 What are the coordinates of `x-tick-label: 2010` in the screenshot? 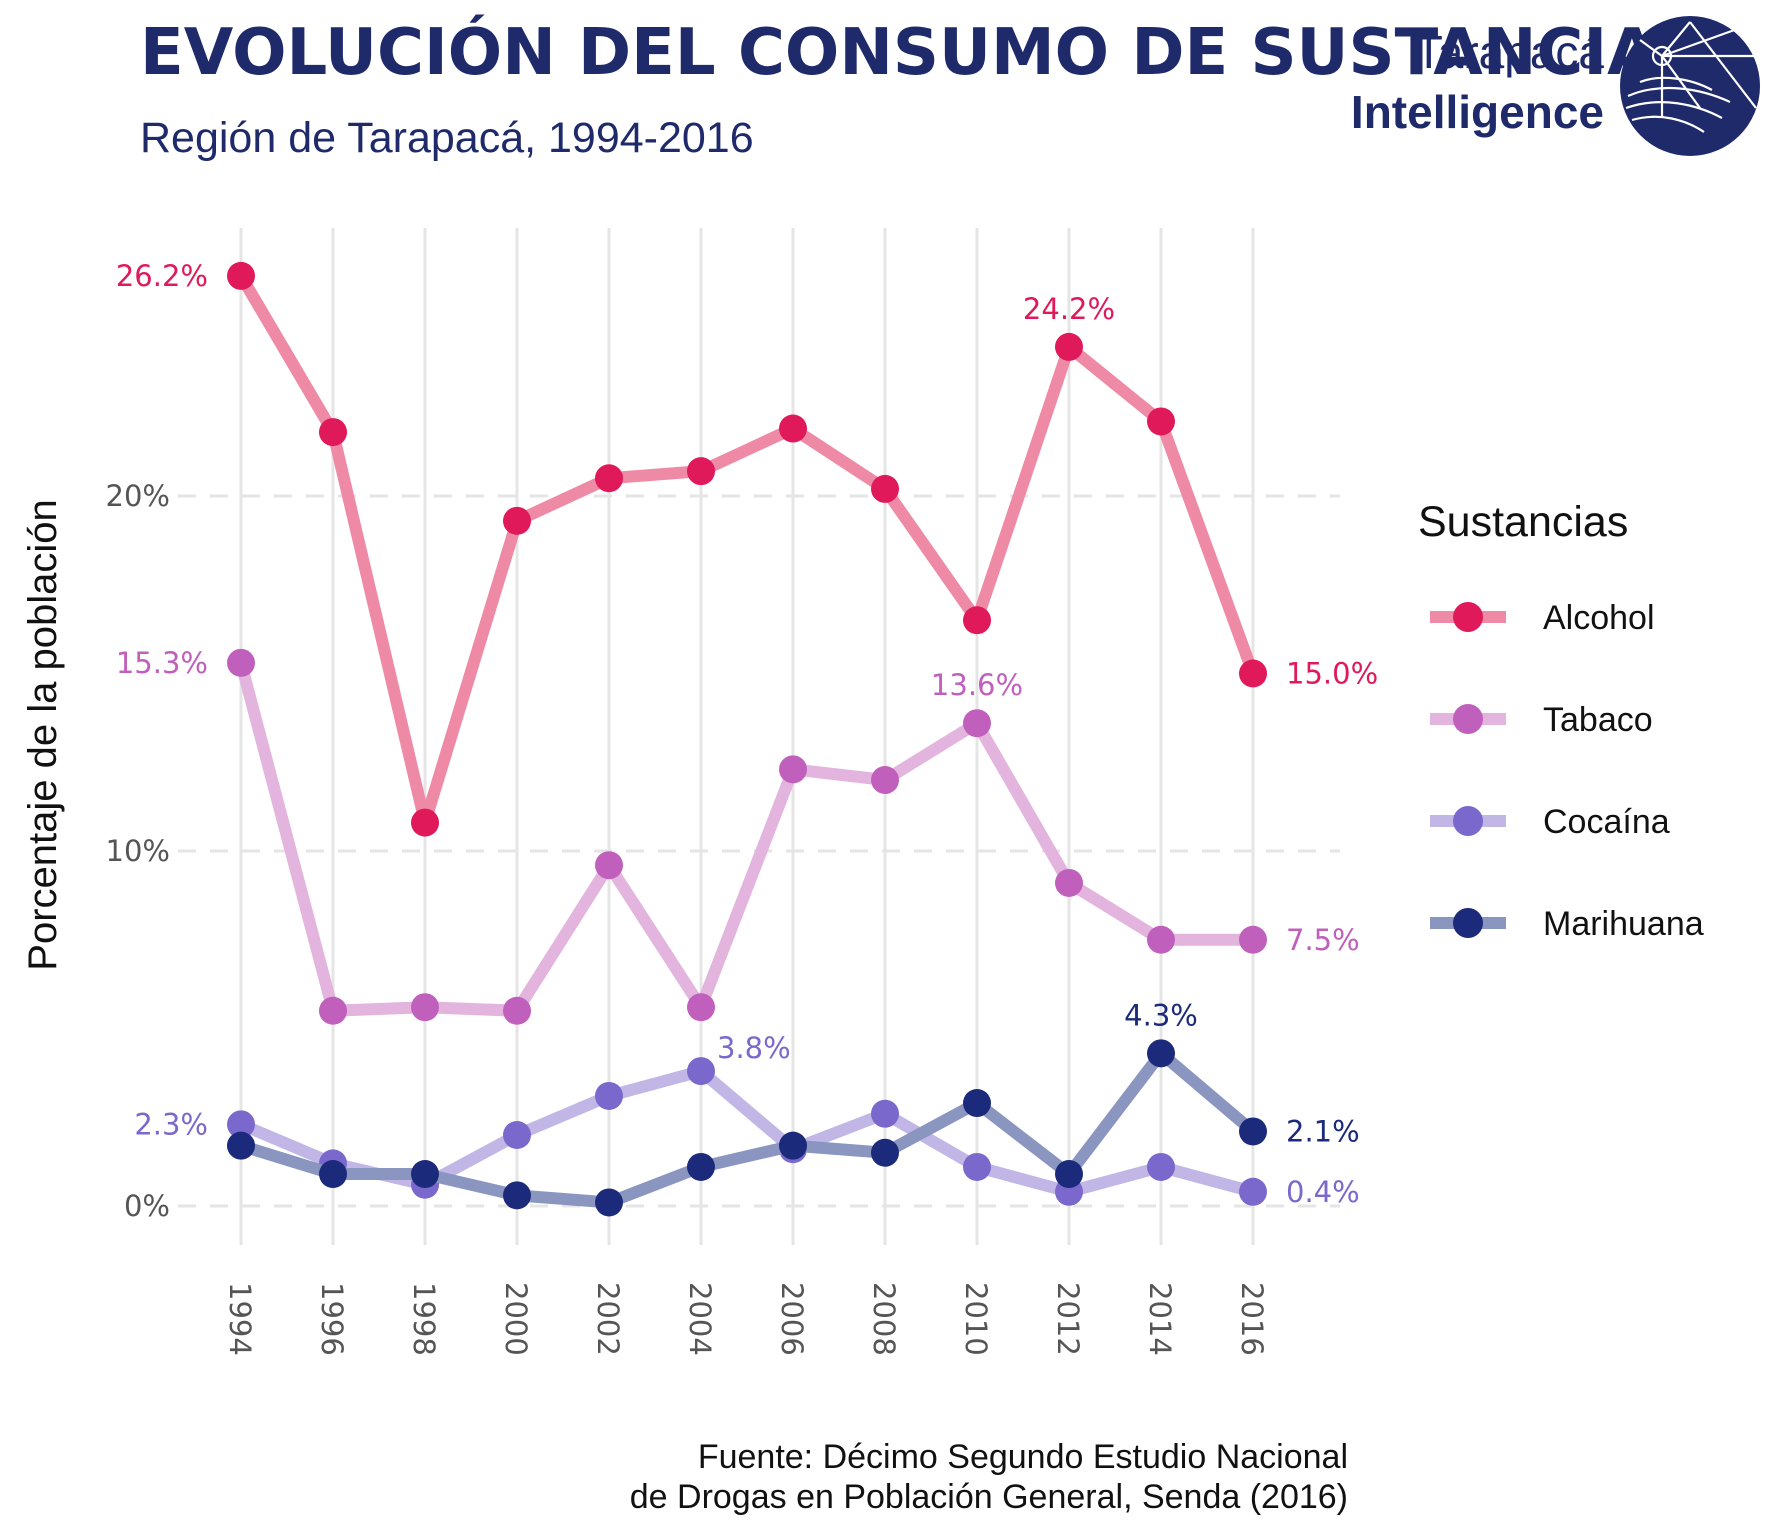 It's located at (976, 1319).